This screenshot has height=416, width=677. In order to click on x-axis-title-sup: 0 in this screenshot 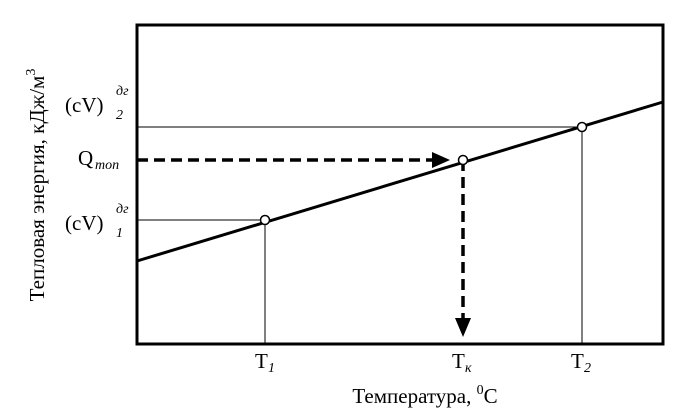, I will do `click(480, 390)`.